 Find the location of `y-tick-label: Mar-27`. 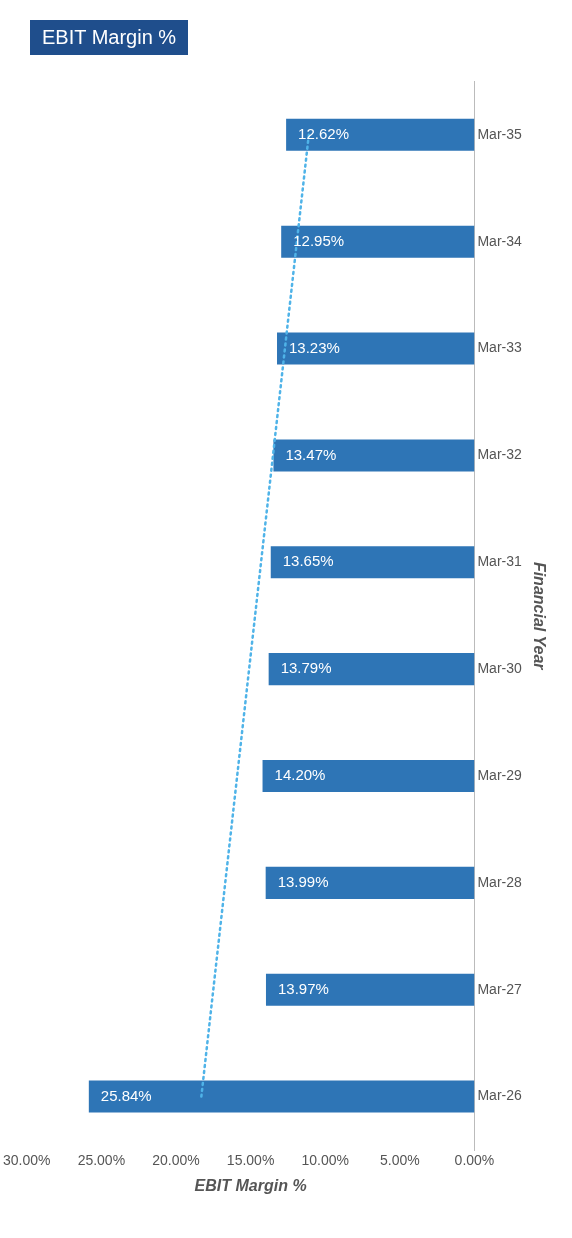

y-tick-label: Mar-27 is located at coordinates (500, 988).